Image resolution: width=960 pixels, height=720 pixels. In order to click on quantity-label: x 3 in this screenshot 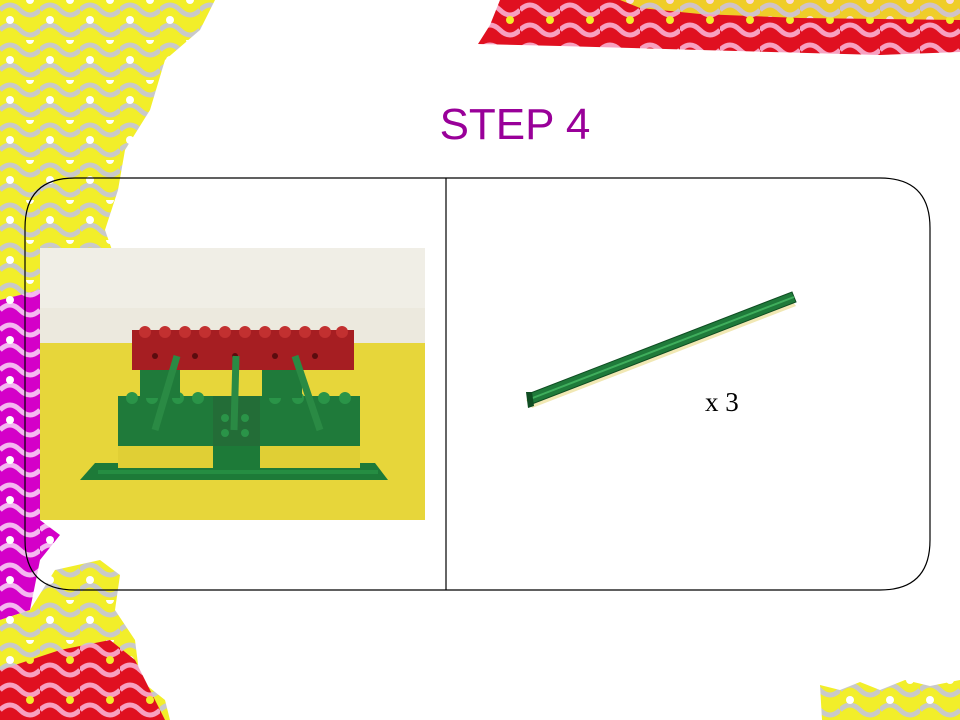, I will do `click(722, 402)`.